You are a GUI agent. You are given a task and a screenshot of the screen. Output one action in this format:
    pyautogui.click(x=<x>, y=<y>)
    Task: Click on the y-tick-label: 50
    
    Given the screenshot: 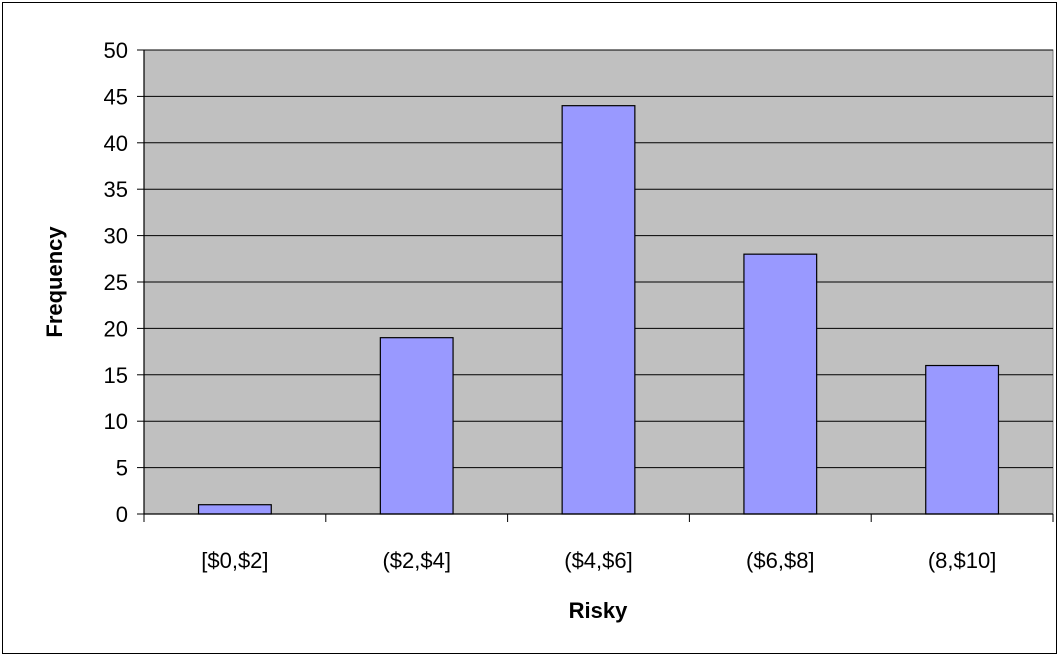 What is the action you would take?
    pyautogui.click(x=116, y=50)
    